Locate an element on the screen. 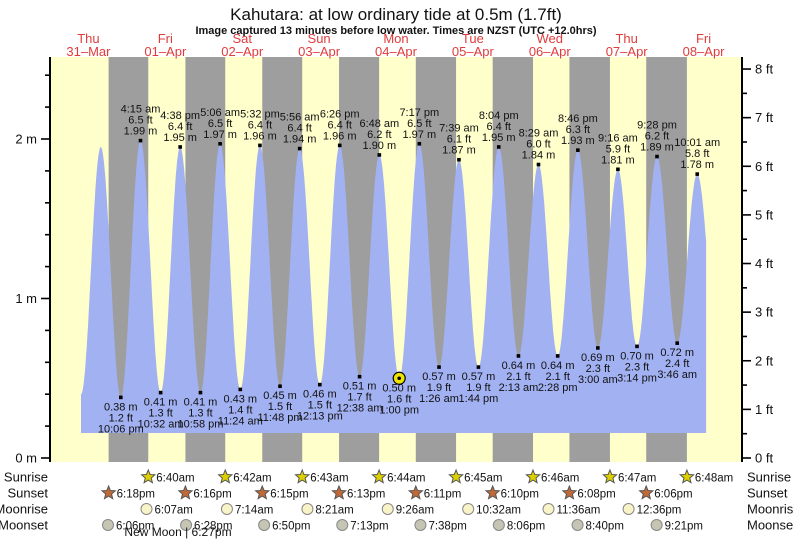 The image size is (793, 539). low-tide-label: 0.43 m is located at coordinates (240, 399).